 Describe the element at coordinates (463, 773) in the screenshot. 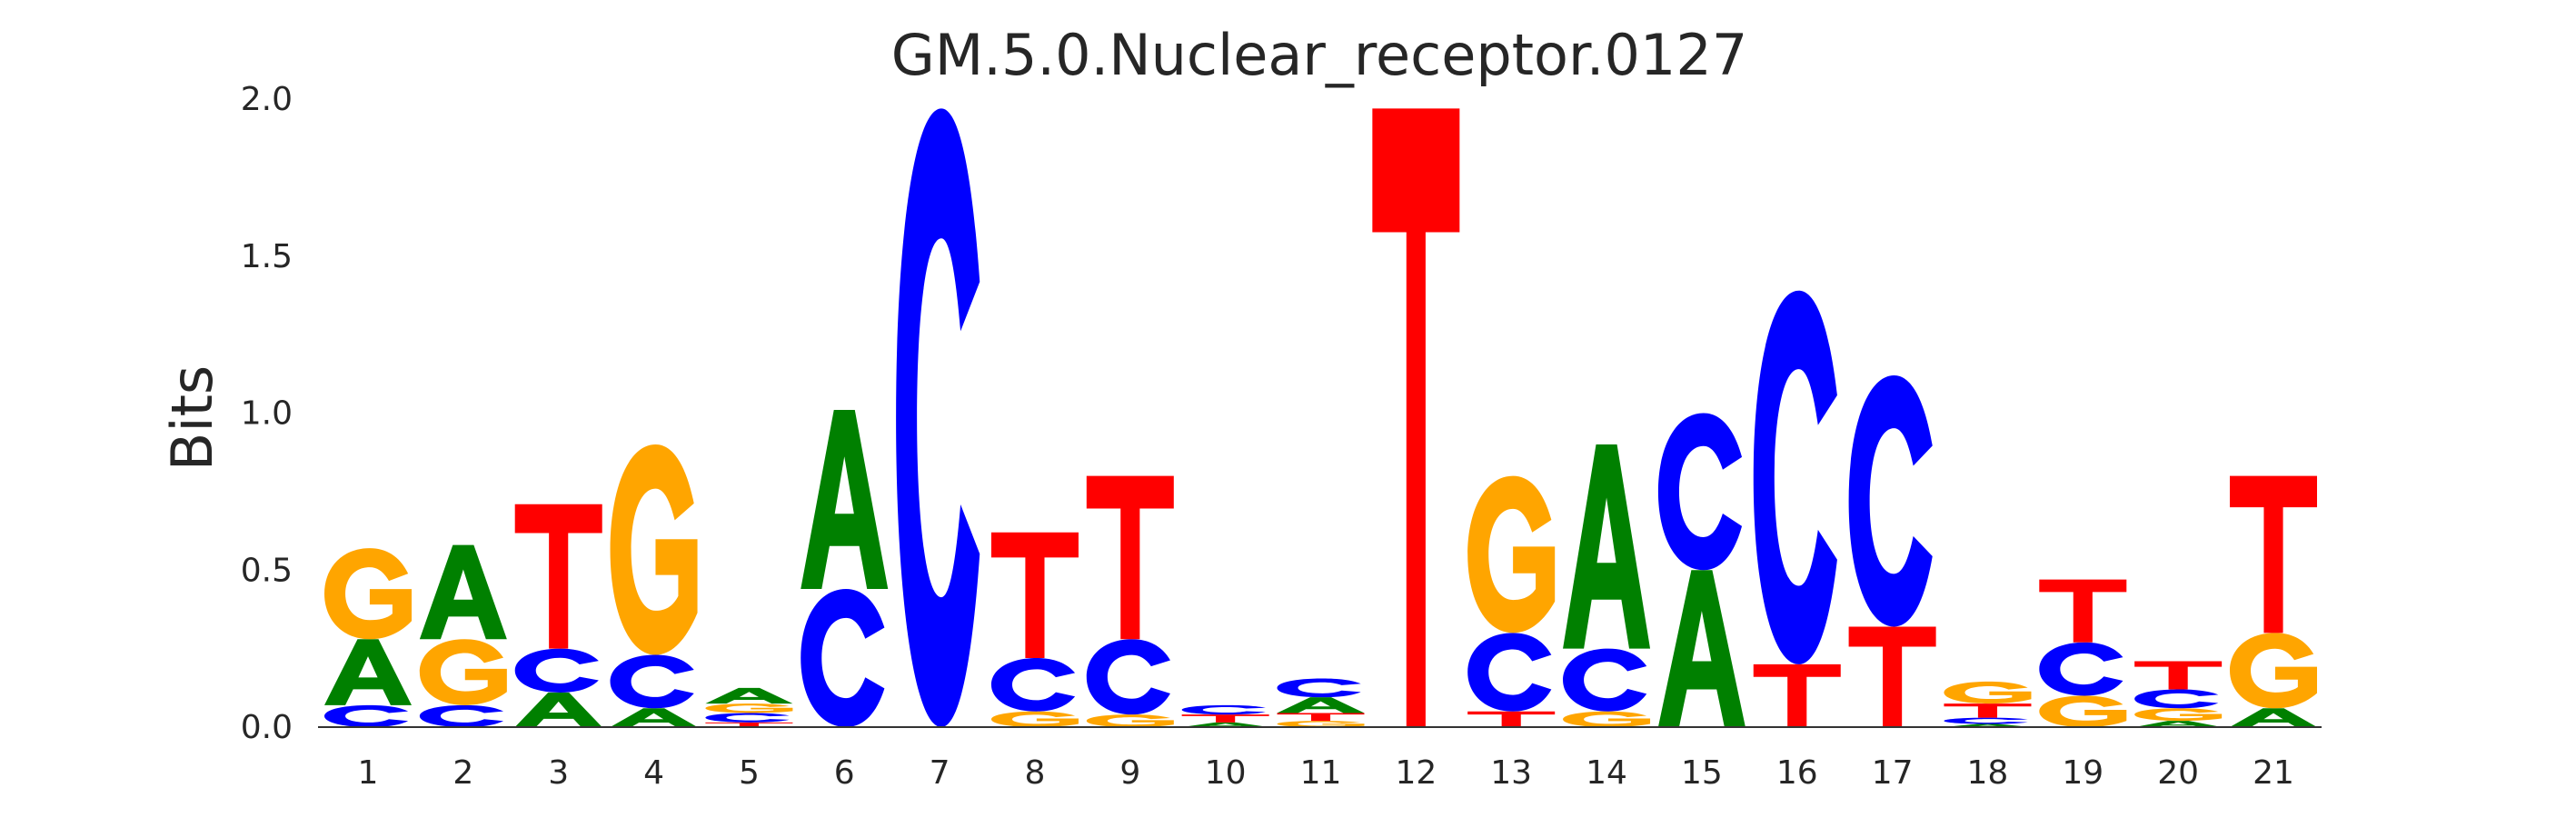

I see `x-tick-label: 2` at that location.